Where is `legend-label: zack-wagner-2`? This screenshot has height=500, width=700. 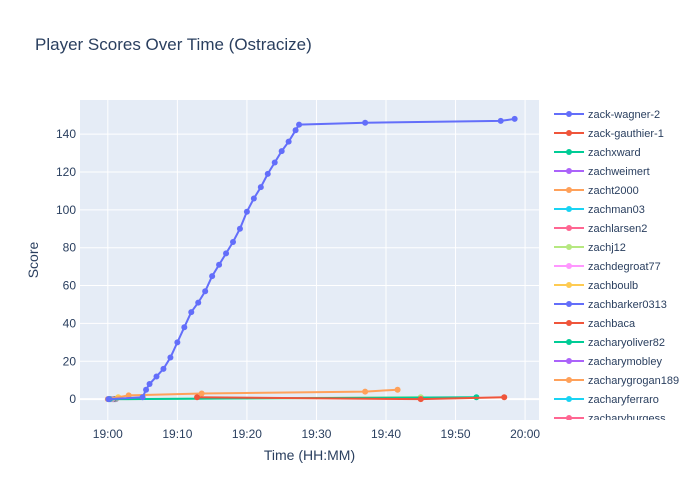 legend-label: zack-wagner-2 is located at coordinates (624, 115).